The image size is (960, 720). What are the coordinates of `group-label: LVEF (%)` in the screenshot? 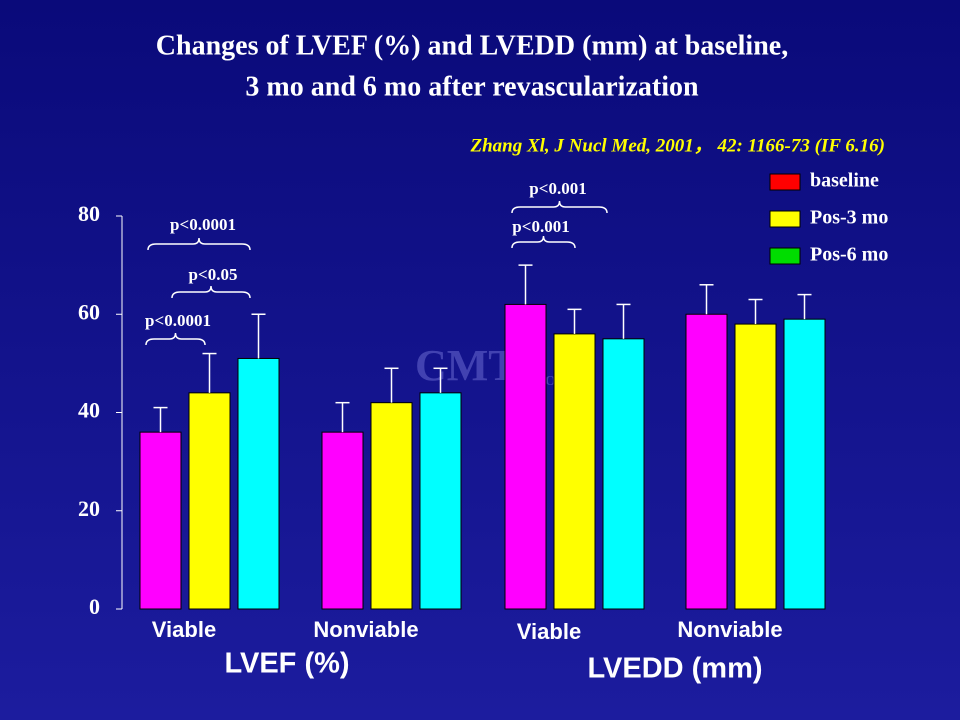 It's located at (286, 664).